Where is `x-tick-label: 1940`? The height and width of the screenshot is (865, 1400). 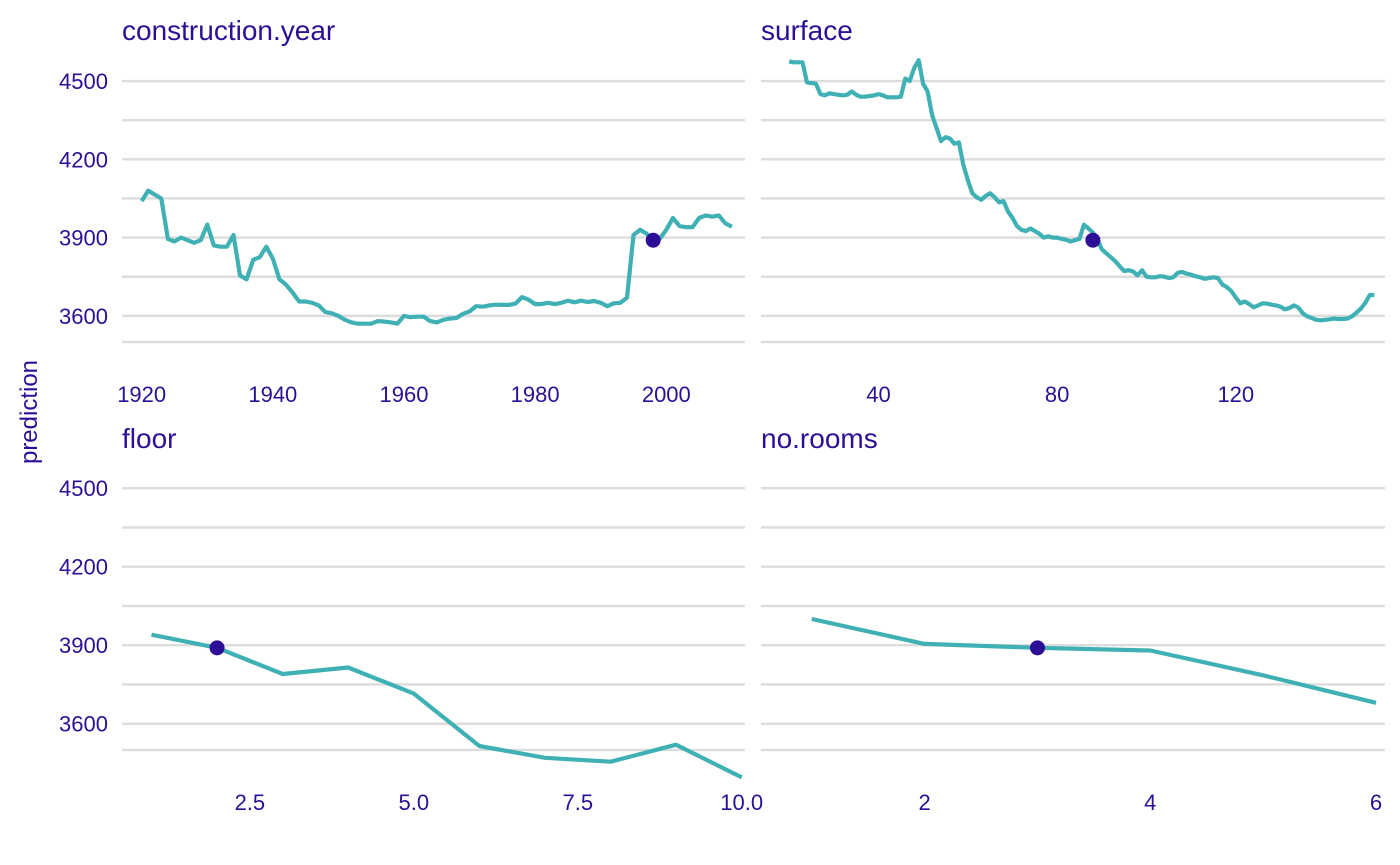
x-tick-label: 1940 is located at coordinates (272, 394).